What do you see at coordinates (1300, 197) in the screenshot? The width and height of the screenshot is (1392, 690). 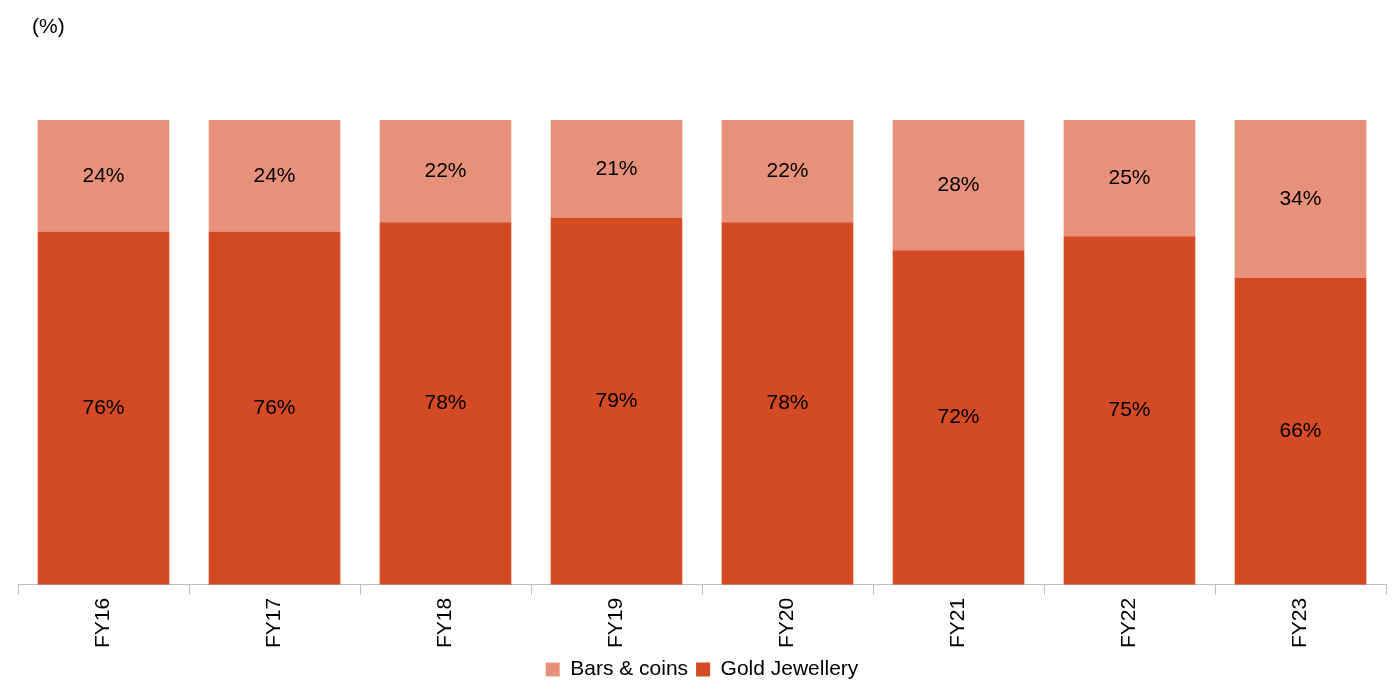 I see `data-label: 34%` at bounding box center [1300, 197].